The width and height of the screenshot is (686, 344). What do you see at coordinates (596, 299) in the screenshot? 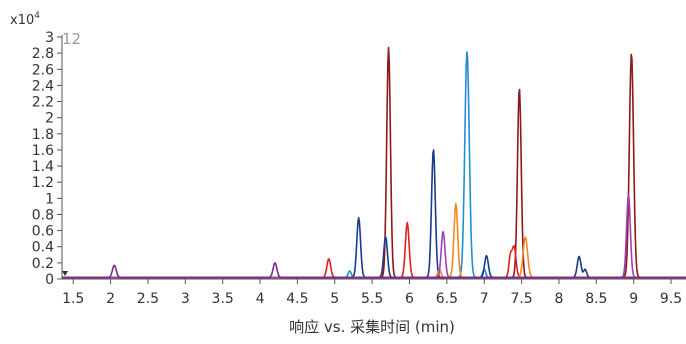
I see `x-tick-label: 8.5` at bounding box center [596, 299].